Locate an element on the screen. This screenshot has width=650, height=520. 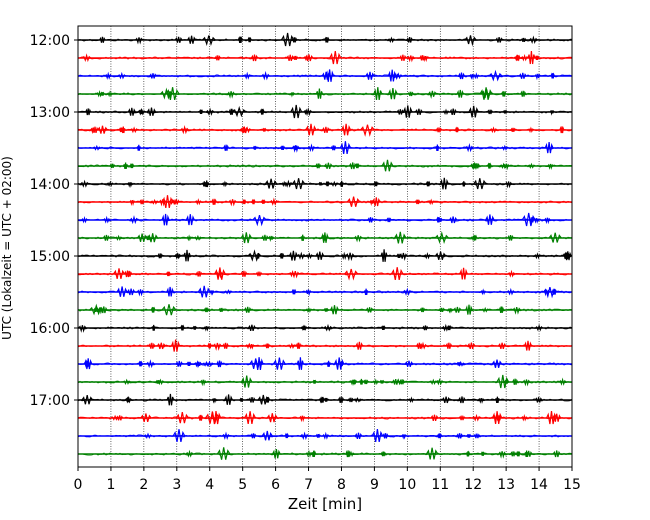
x-tick-label: 3 is located at coordinates (176, 485).